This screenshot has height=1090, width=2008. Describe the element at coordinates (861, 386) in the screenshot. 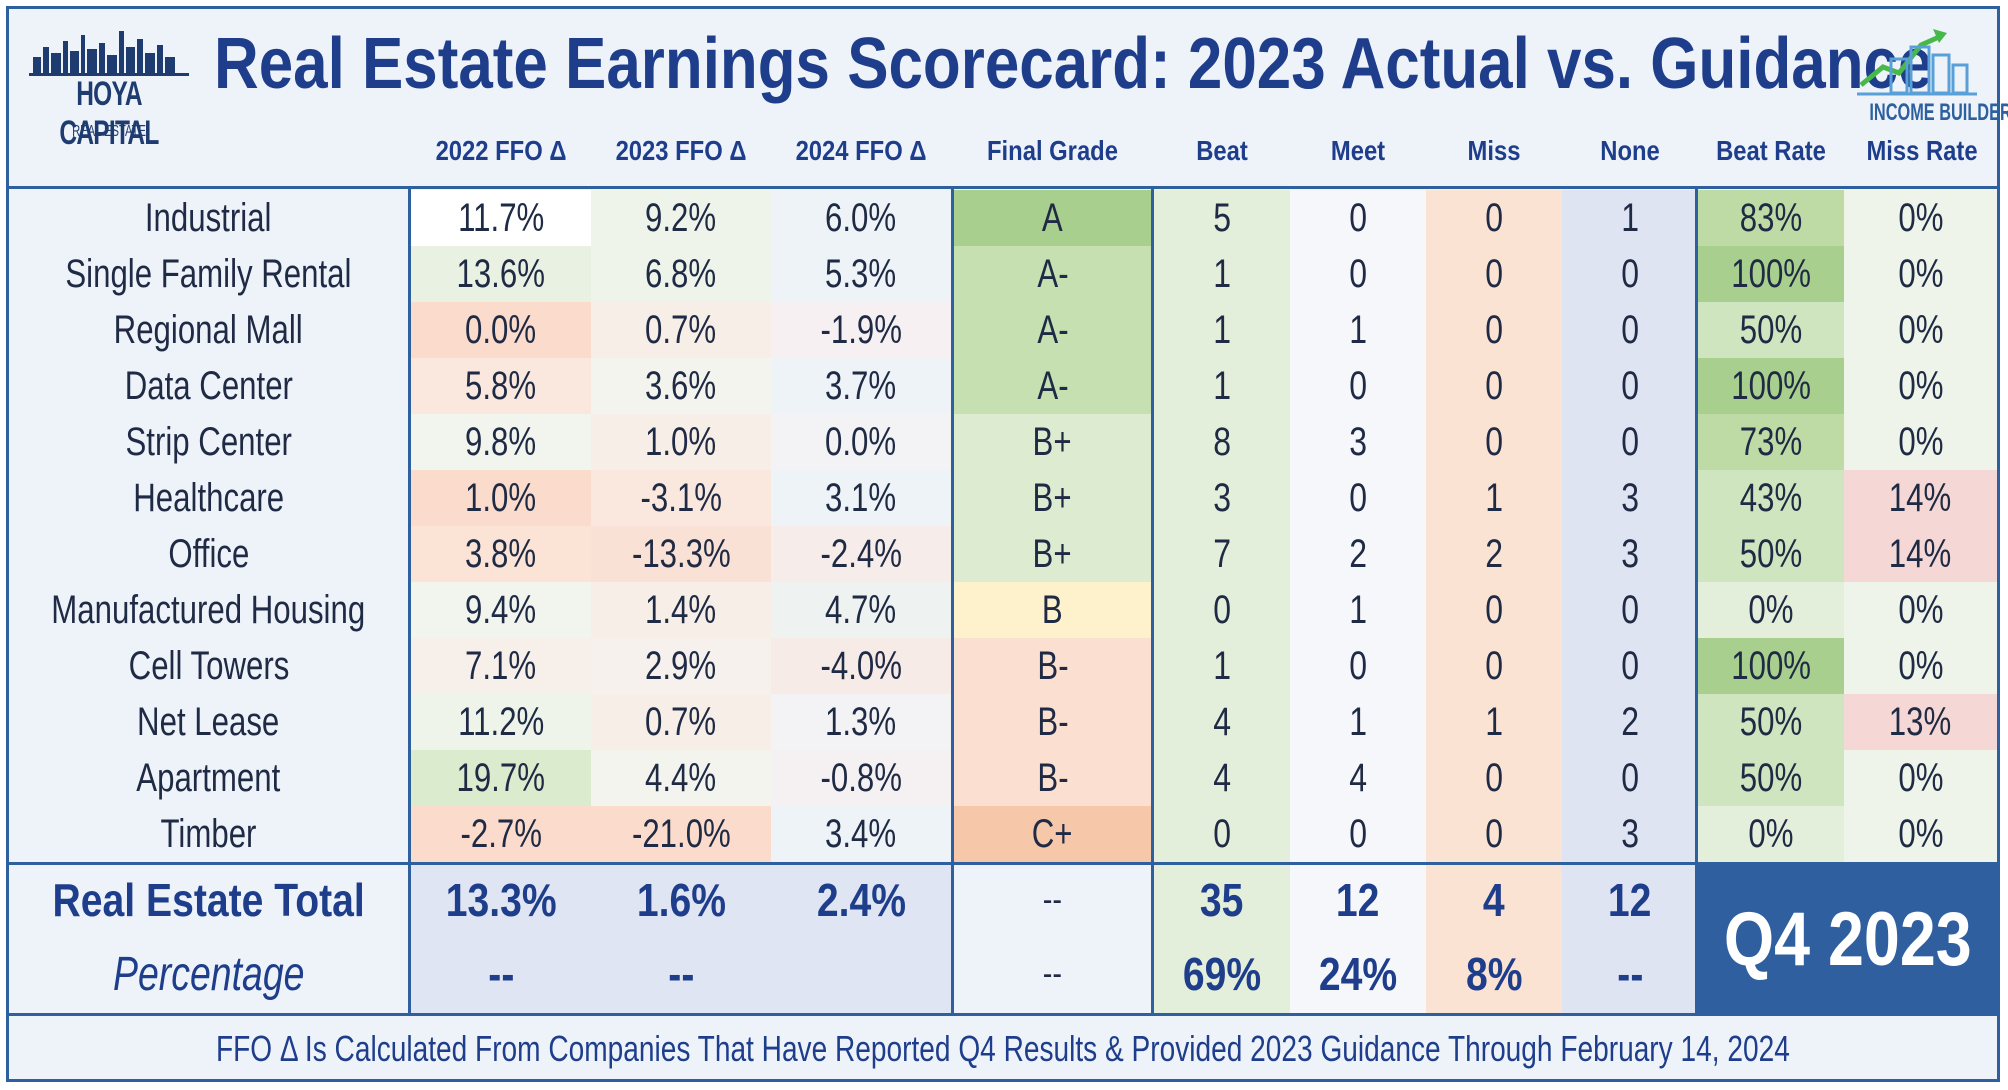

I see `table-cell-ffo2024: 3.7%` at that location.